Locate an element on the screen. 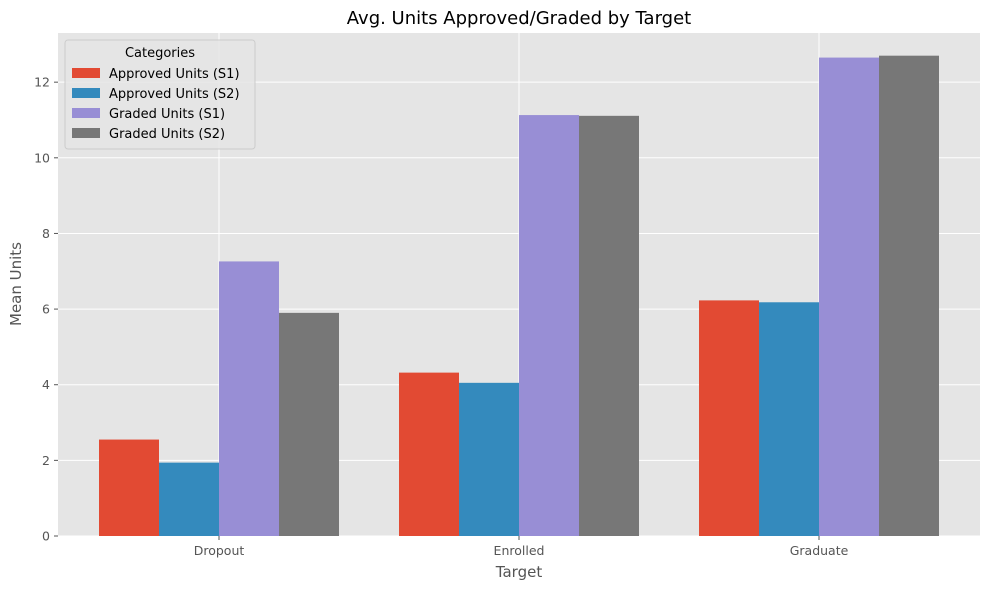 The image size is (989, 590). y-tick-label: 2 is located at coordinates (46, 460).